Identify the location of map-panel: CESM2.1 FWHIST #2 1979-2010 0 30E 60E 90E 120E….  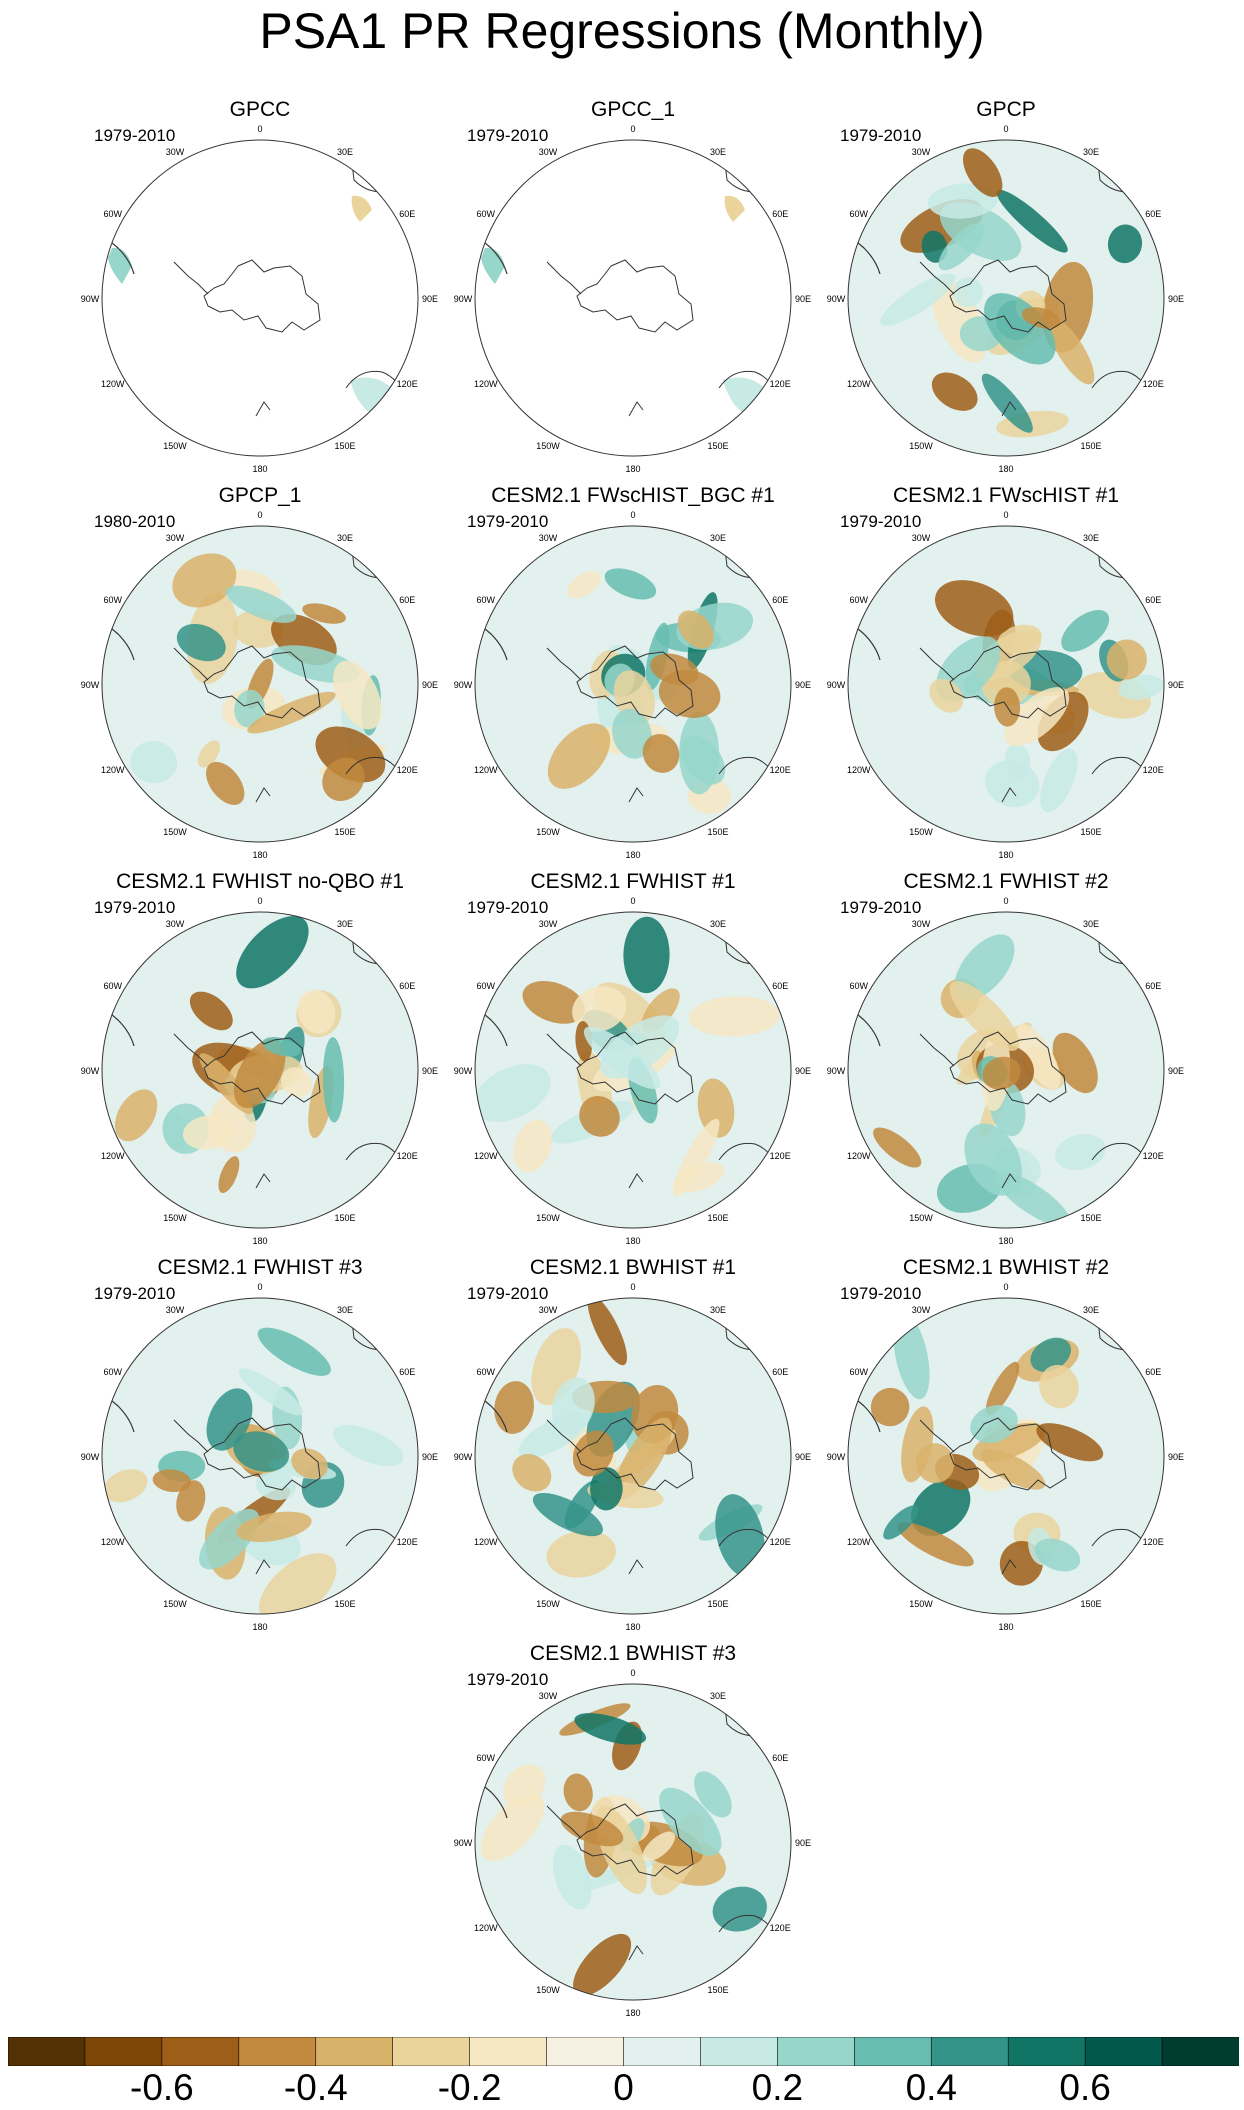
(1006, 1060).